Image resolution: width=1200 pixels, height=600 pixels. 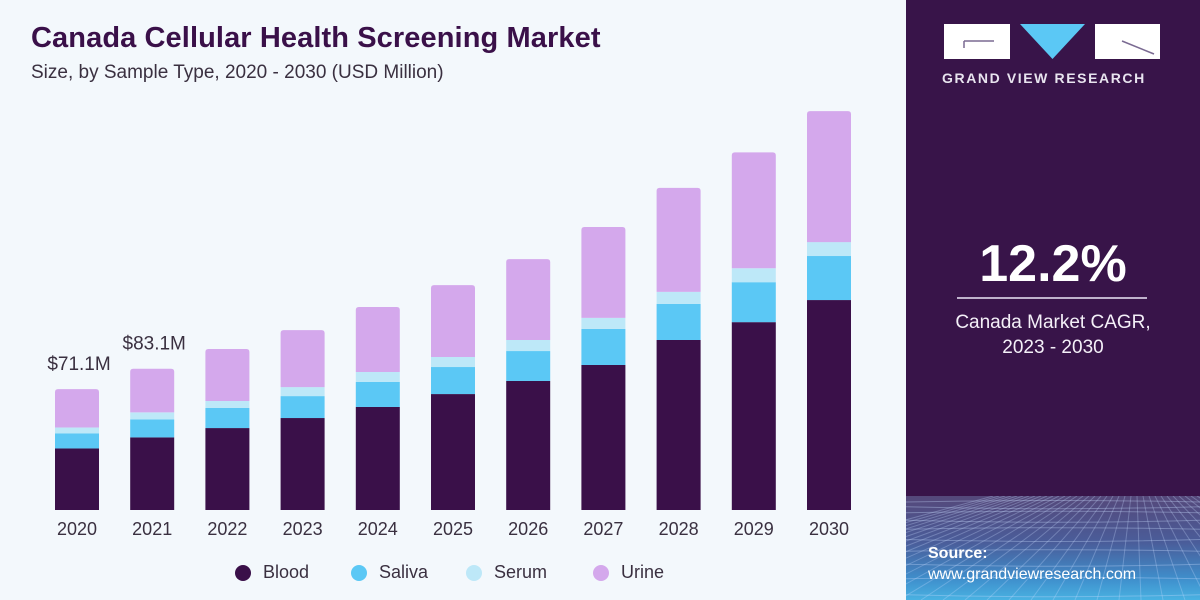 I want to click on legend-item-urine: Urine, so click(x=628, y=572).